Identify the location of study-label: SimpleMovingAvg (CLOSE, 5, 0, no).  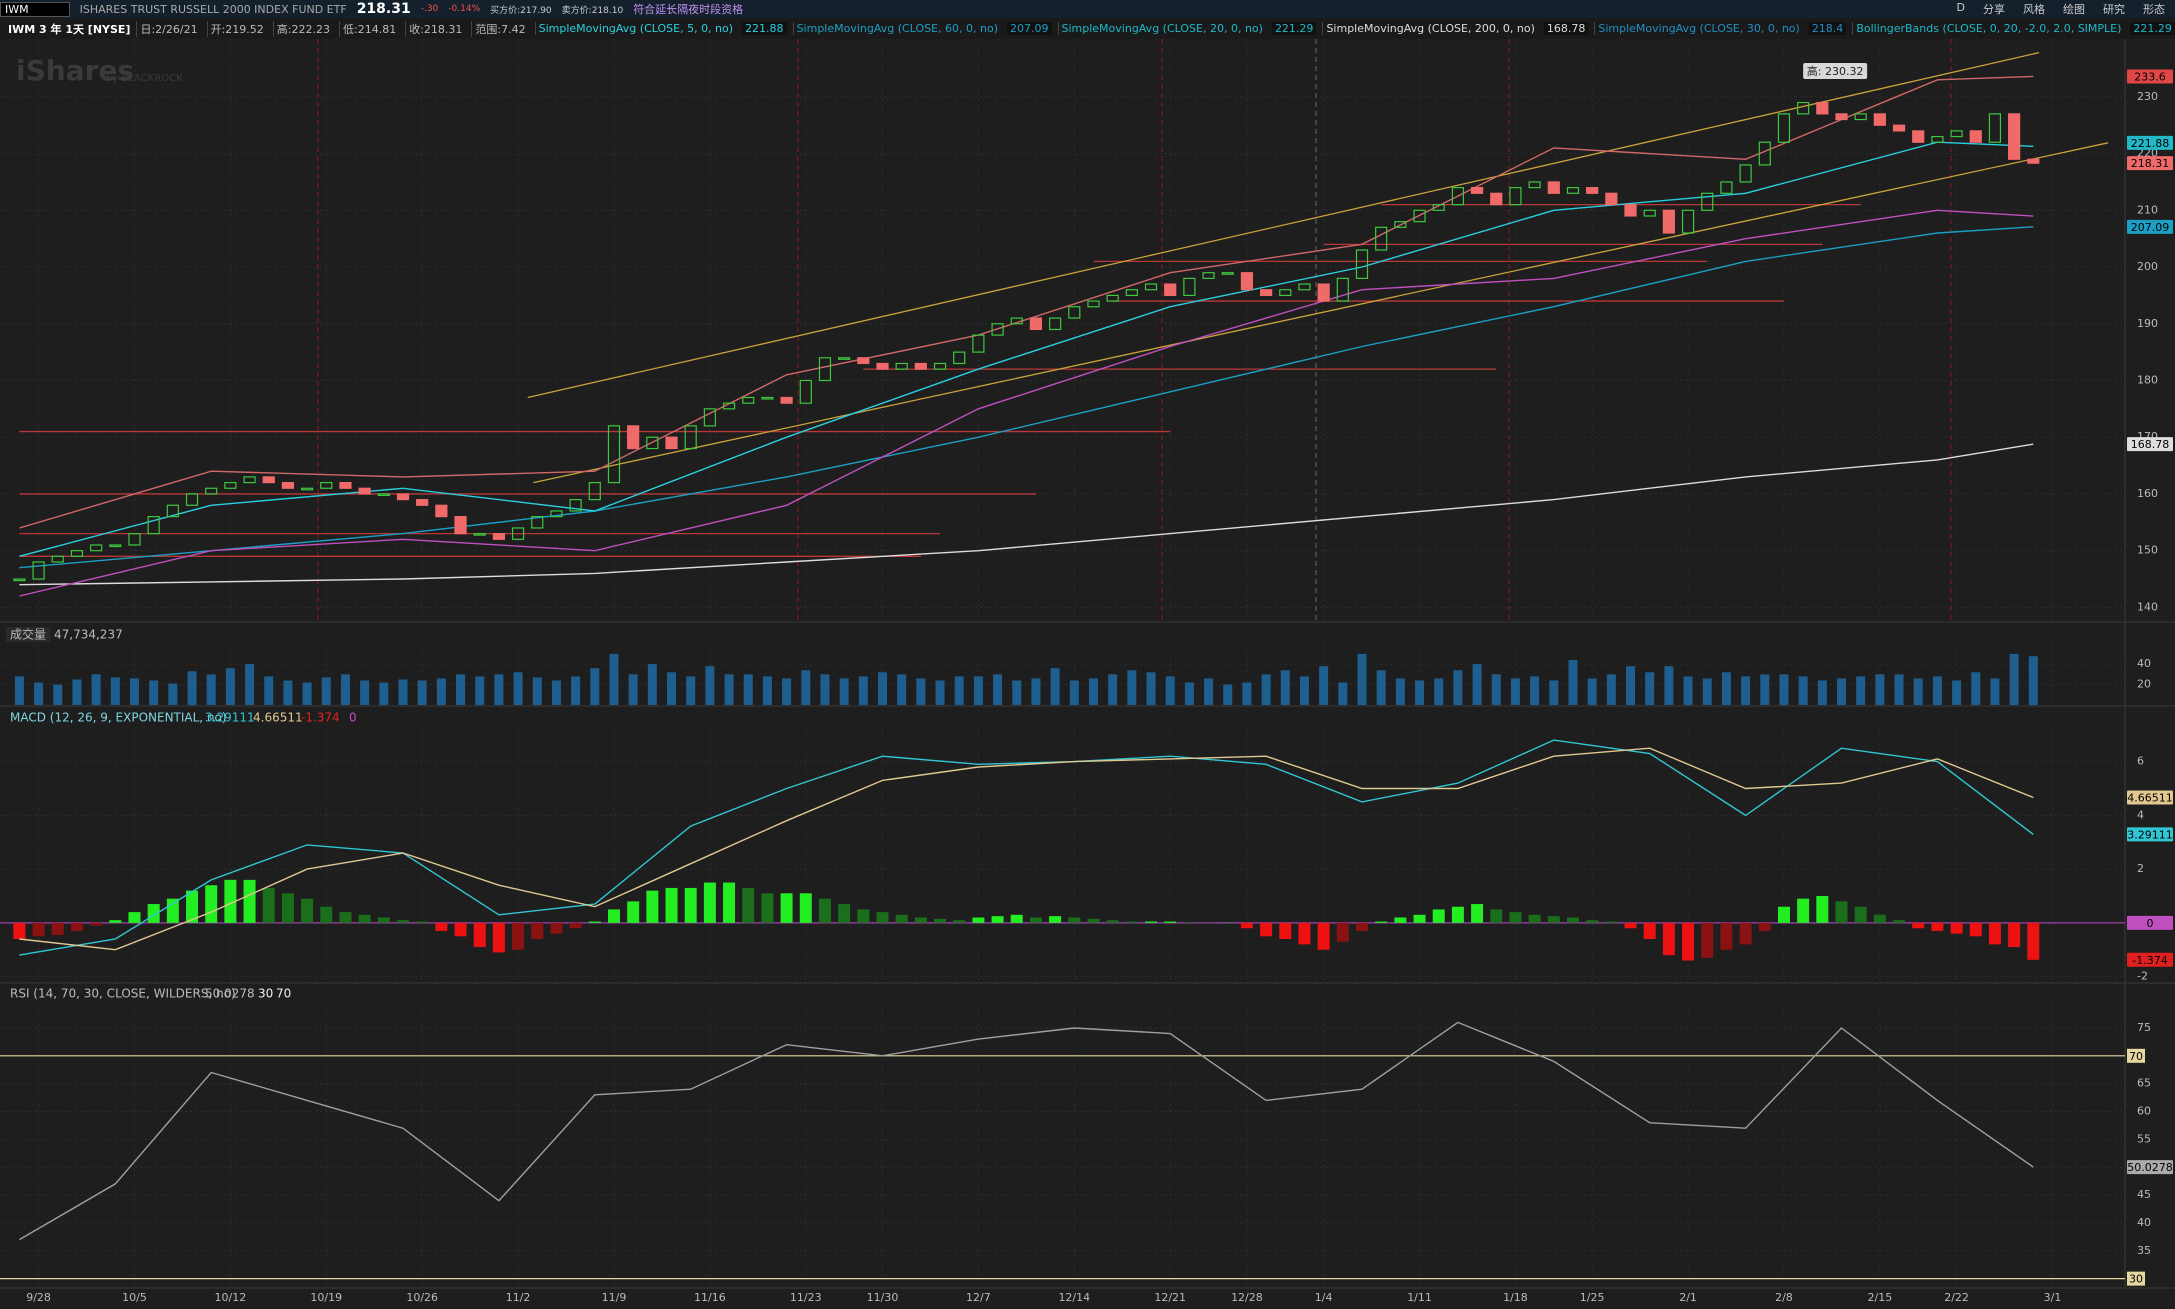
(635, 28).